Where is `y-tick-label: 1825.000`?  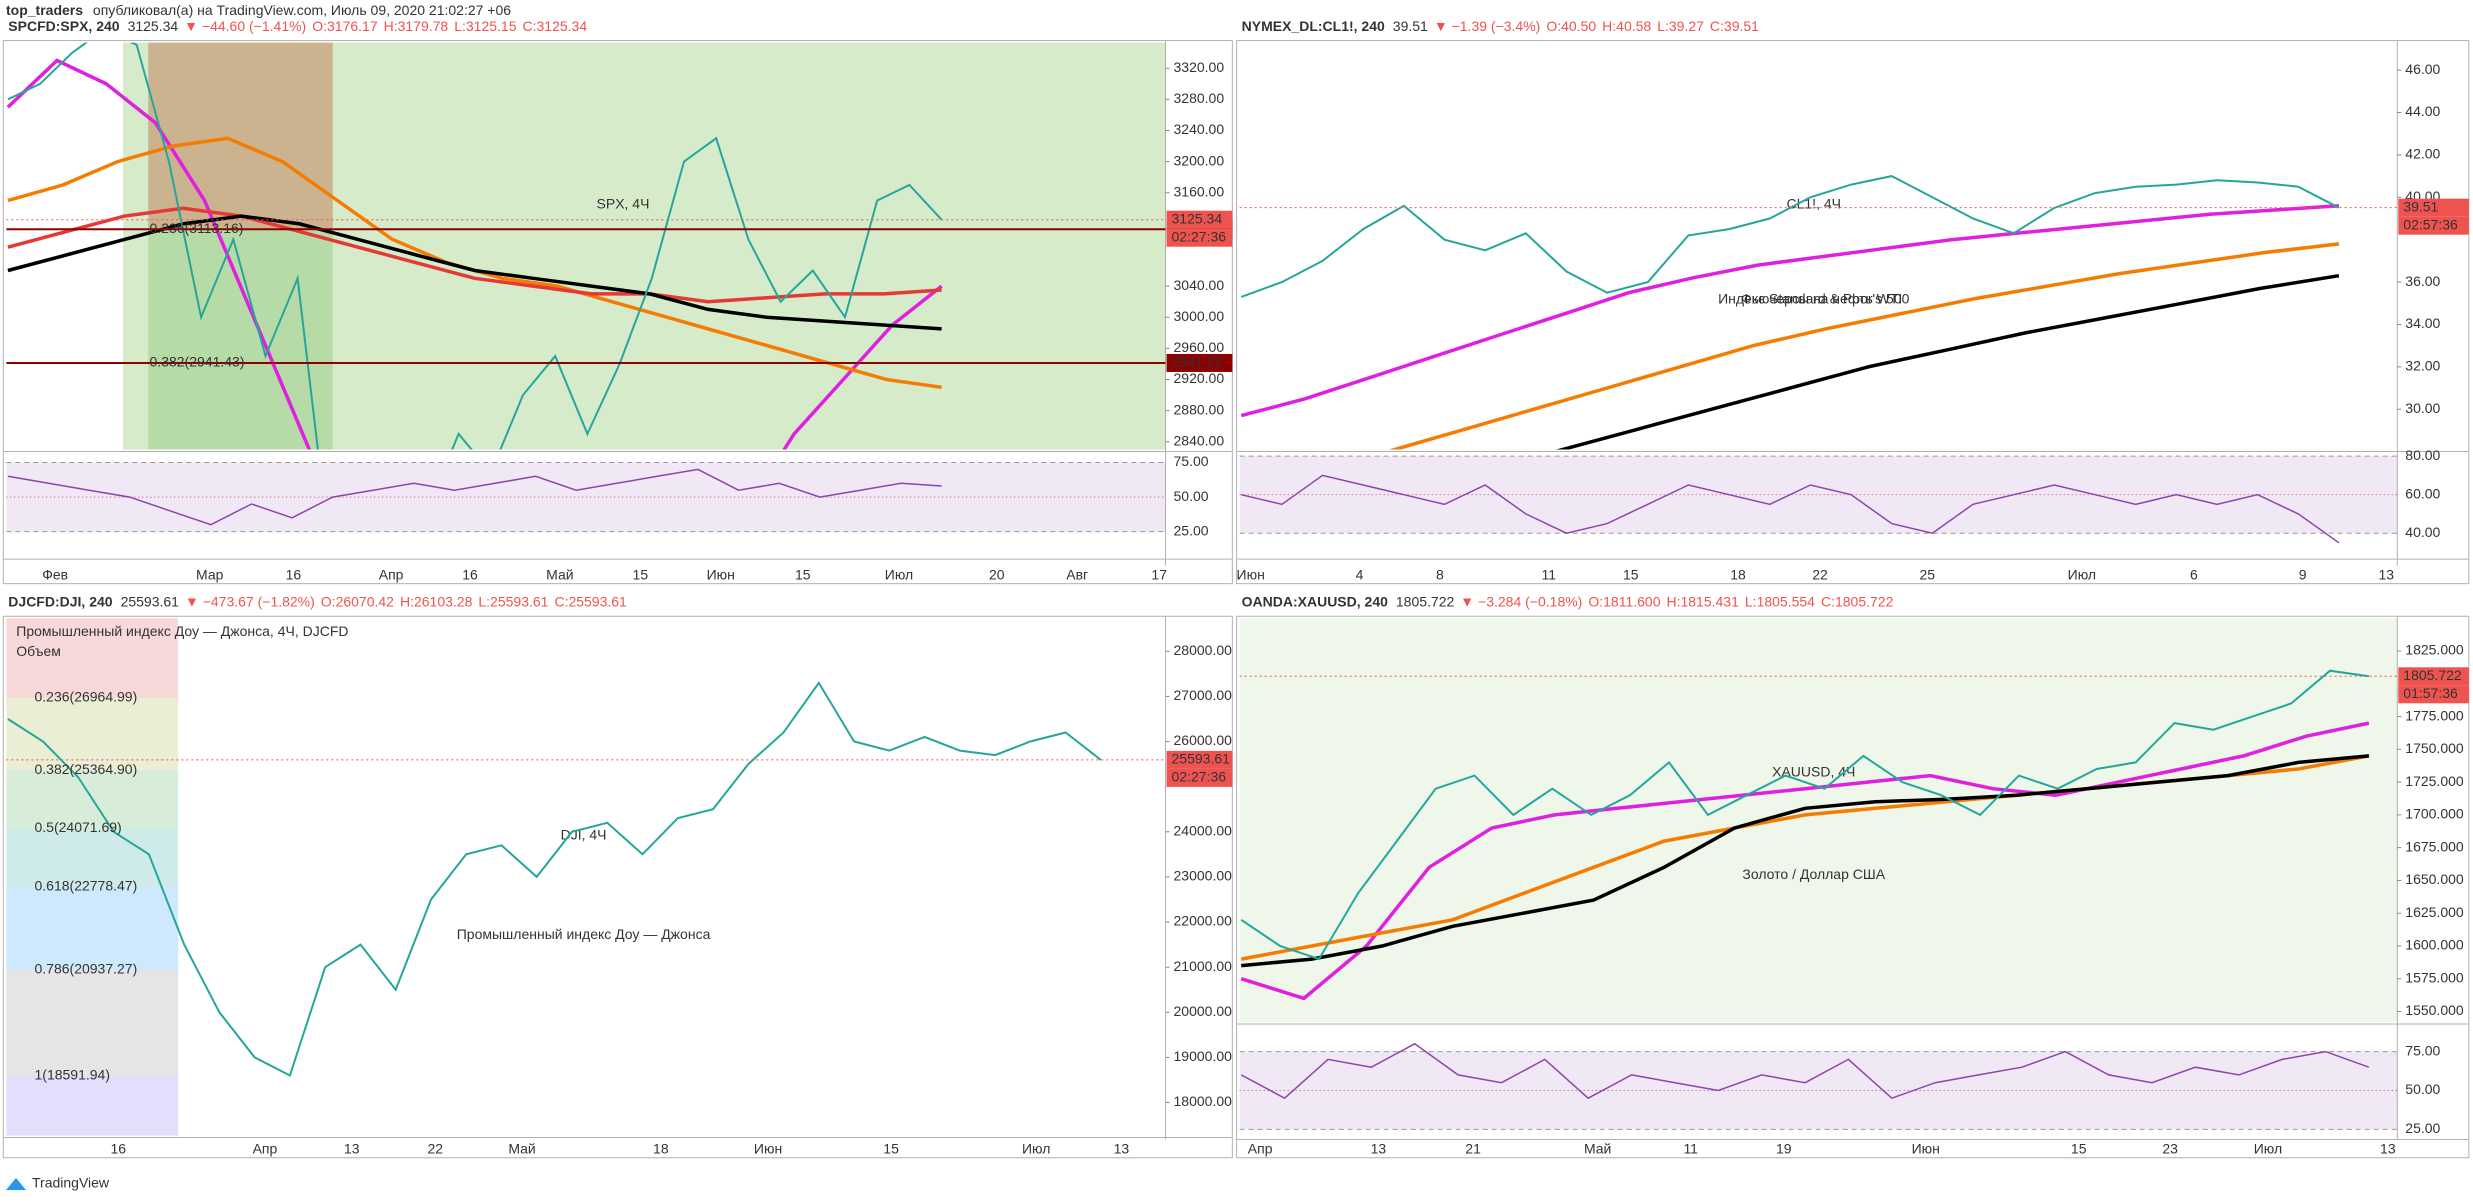
y-tick-label: 1825.000 is located at coordinates (2434, 650).